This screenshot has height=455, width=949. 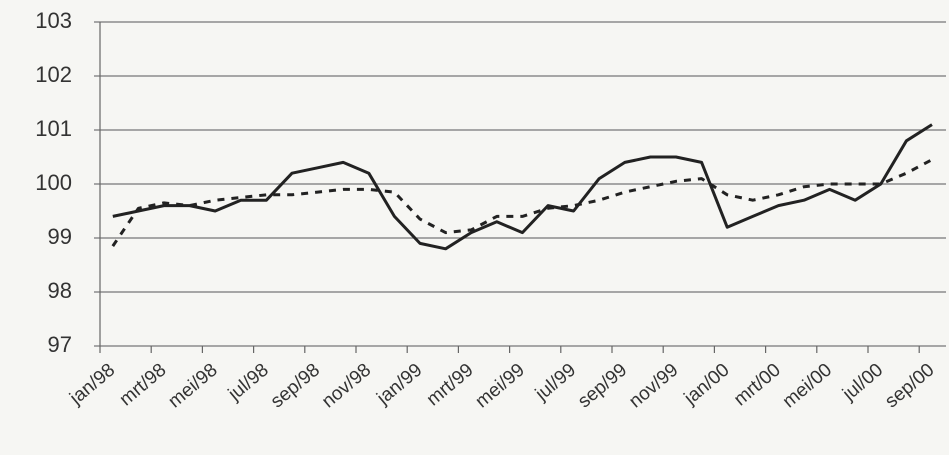 I want to click on x-tick-label: jan/98, so click(x=92, y=385).